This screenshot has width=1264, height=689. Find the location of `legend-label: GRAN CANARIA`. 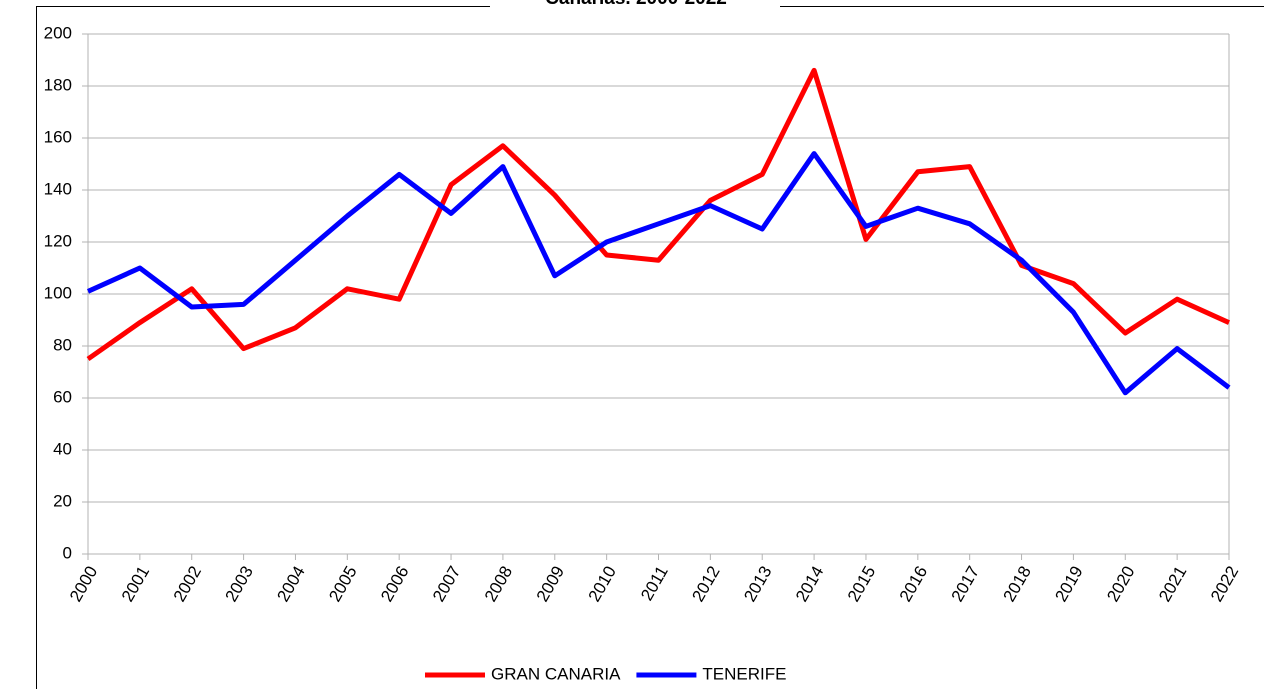

legend-label: GRAN CANARIA is located at coordinates (556, 673).